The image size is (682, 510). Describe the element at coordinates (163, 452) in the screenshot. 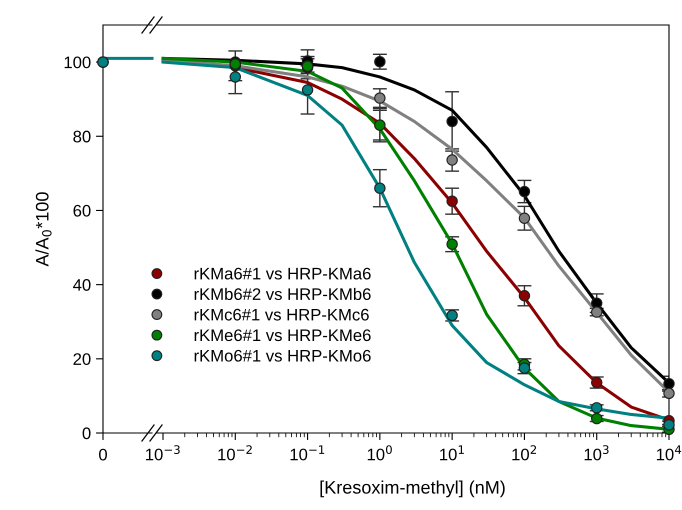

I see `x-tick-label: 10$^{−3}$` at that location.